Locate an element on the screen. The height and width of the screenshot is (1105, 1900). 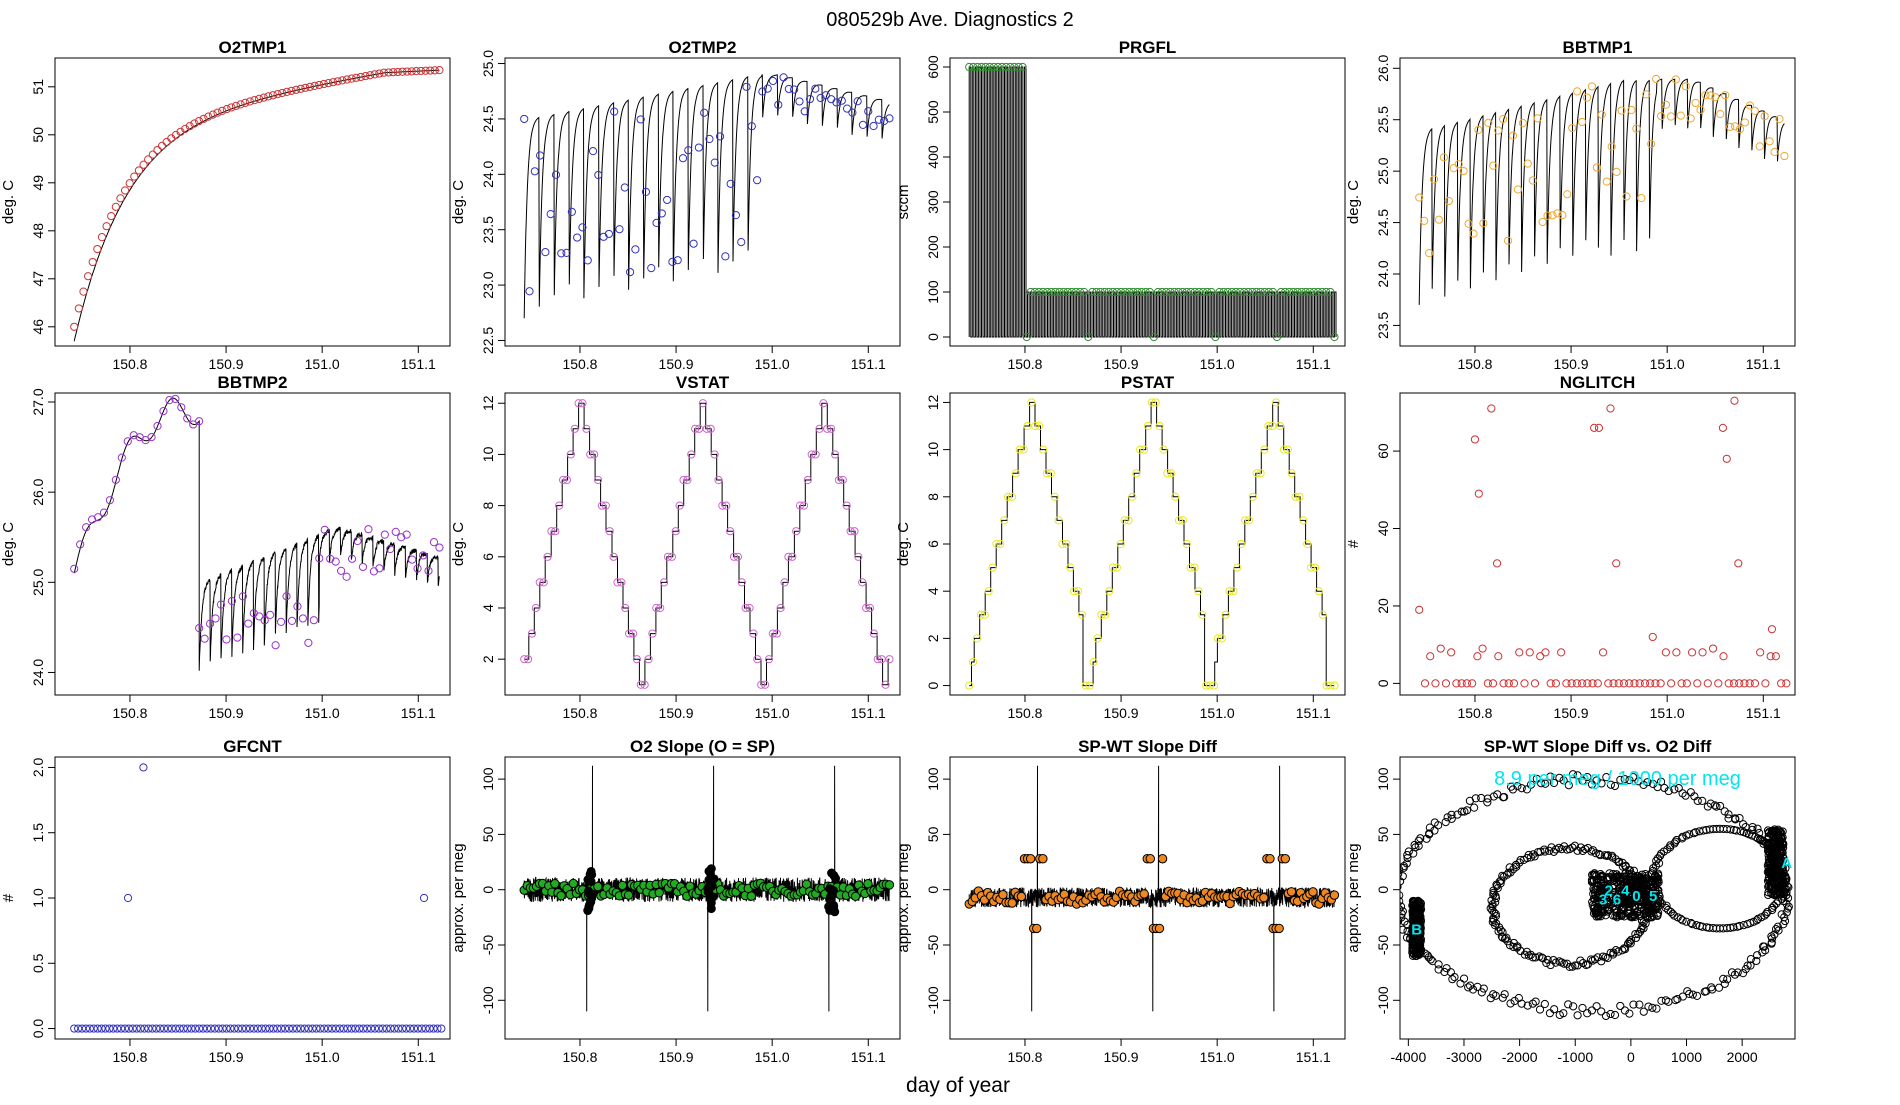
x-tick-label: 150.8 is located at coordinates (129, 1057).